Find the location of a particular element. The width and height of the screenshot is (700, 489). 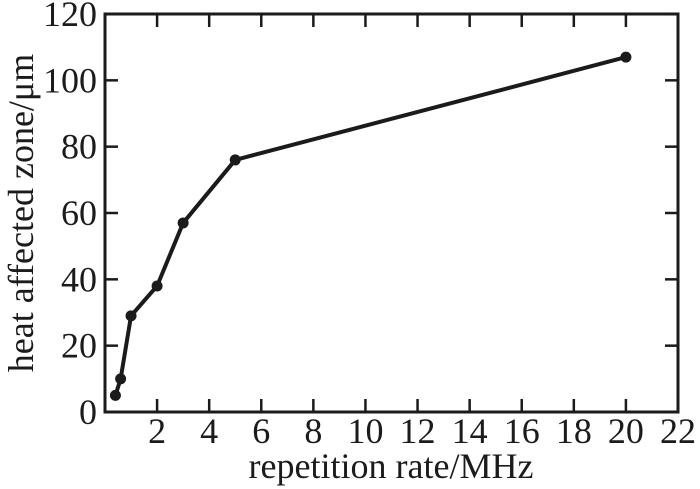

x-tick-label: 4 is located at coordinates (209, 431).